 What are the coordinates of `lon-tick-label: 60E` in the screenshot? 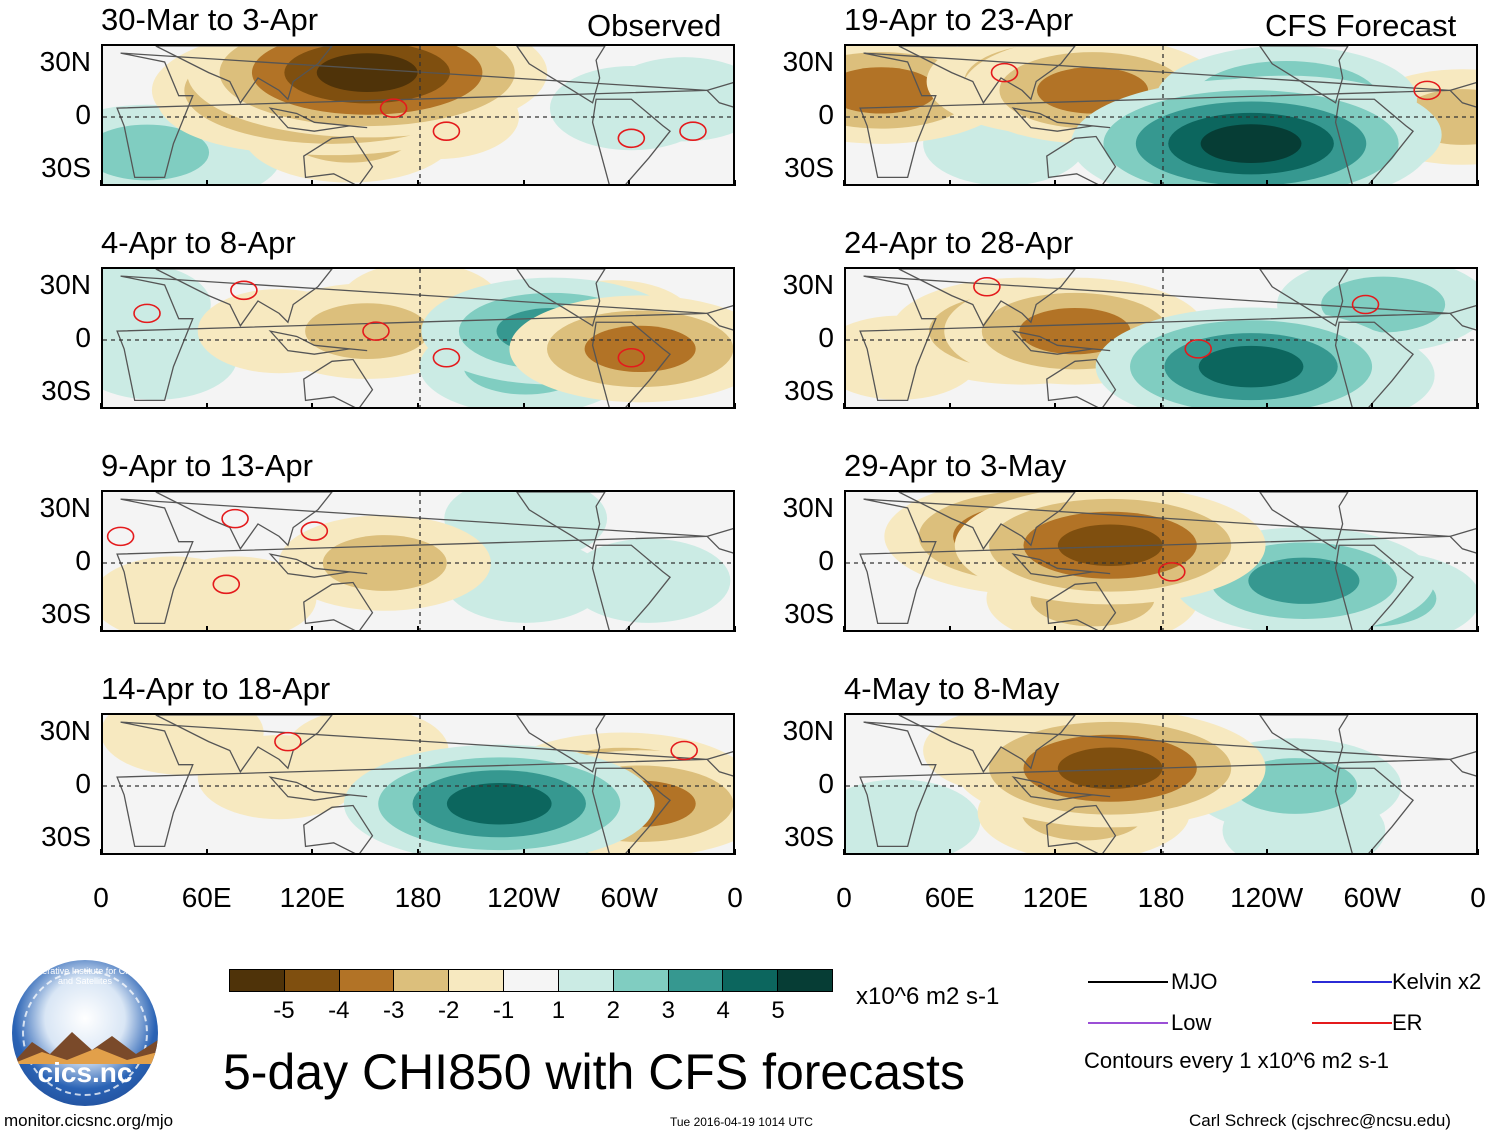 It's located at (206, 897).